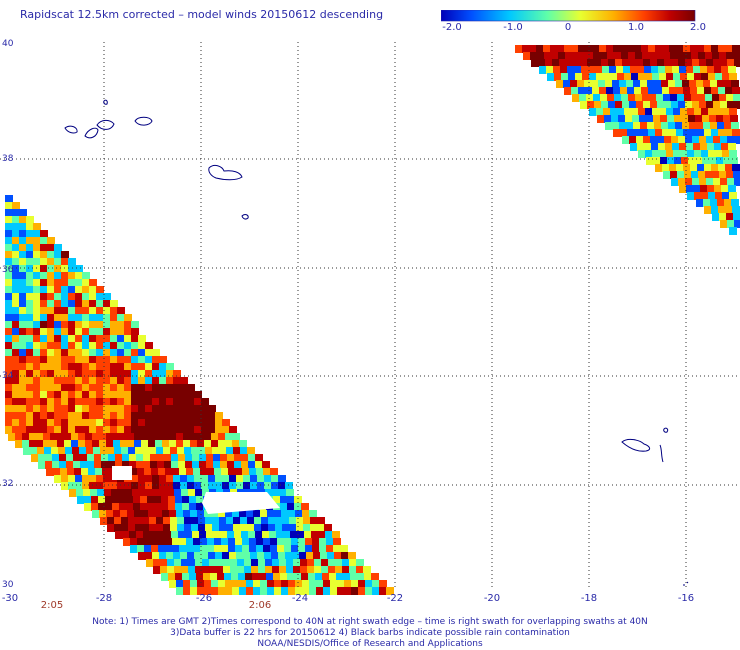 The width and height of the screenshot is (740, 650). Describe the element at coordinates (492, 598) in the screenshot. I see `lon-label: -20` at that location.